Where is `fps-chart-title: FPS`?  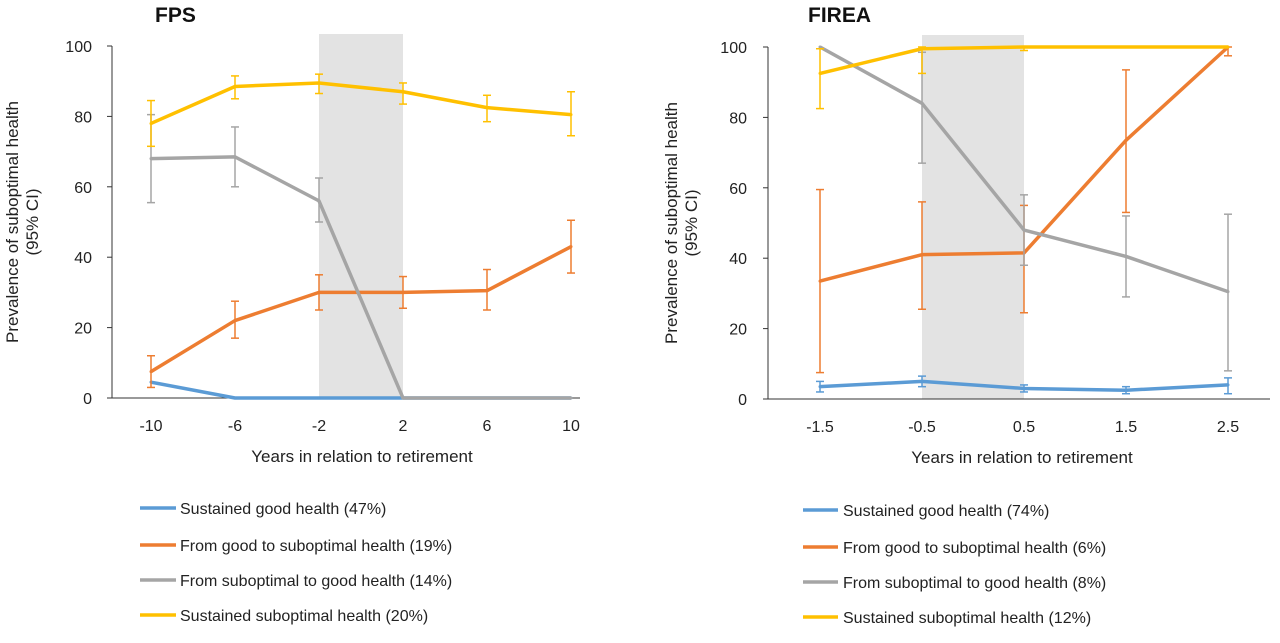 fps-chart-title: FPS is located at coordinates (175, 15).